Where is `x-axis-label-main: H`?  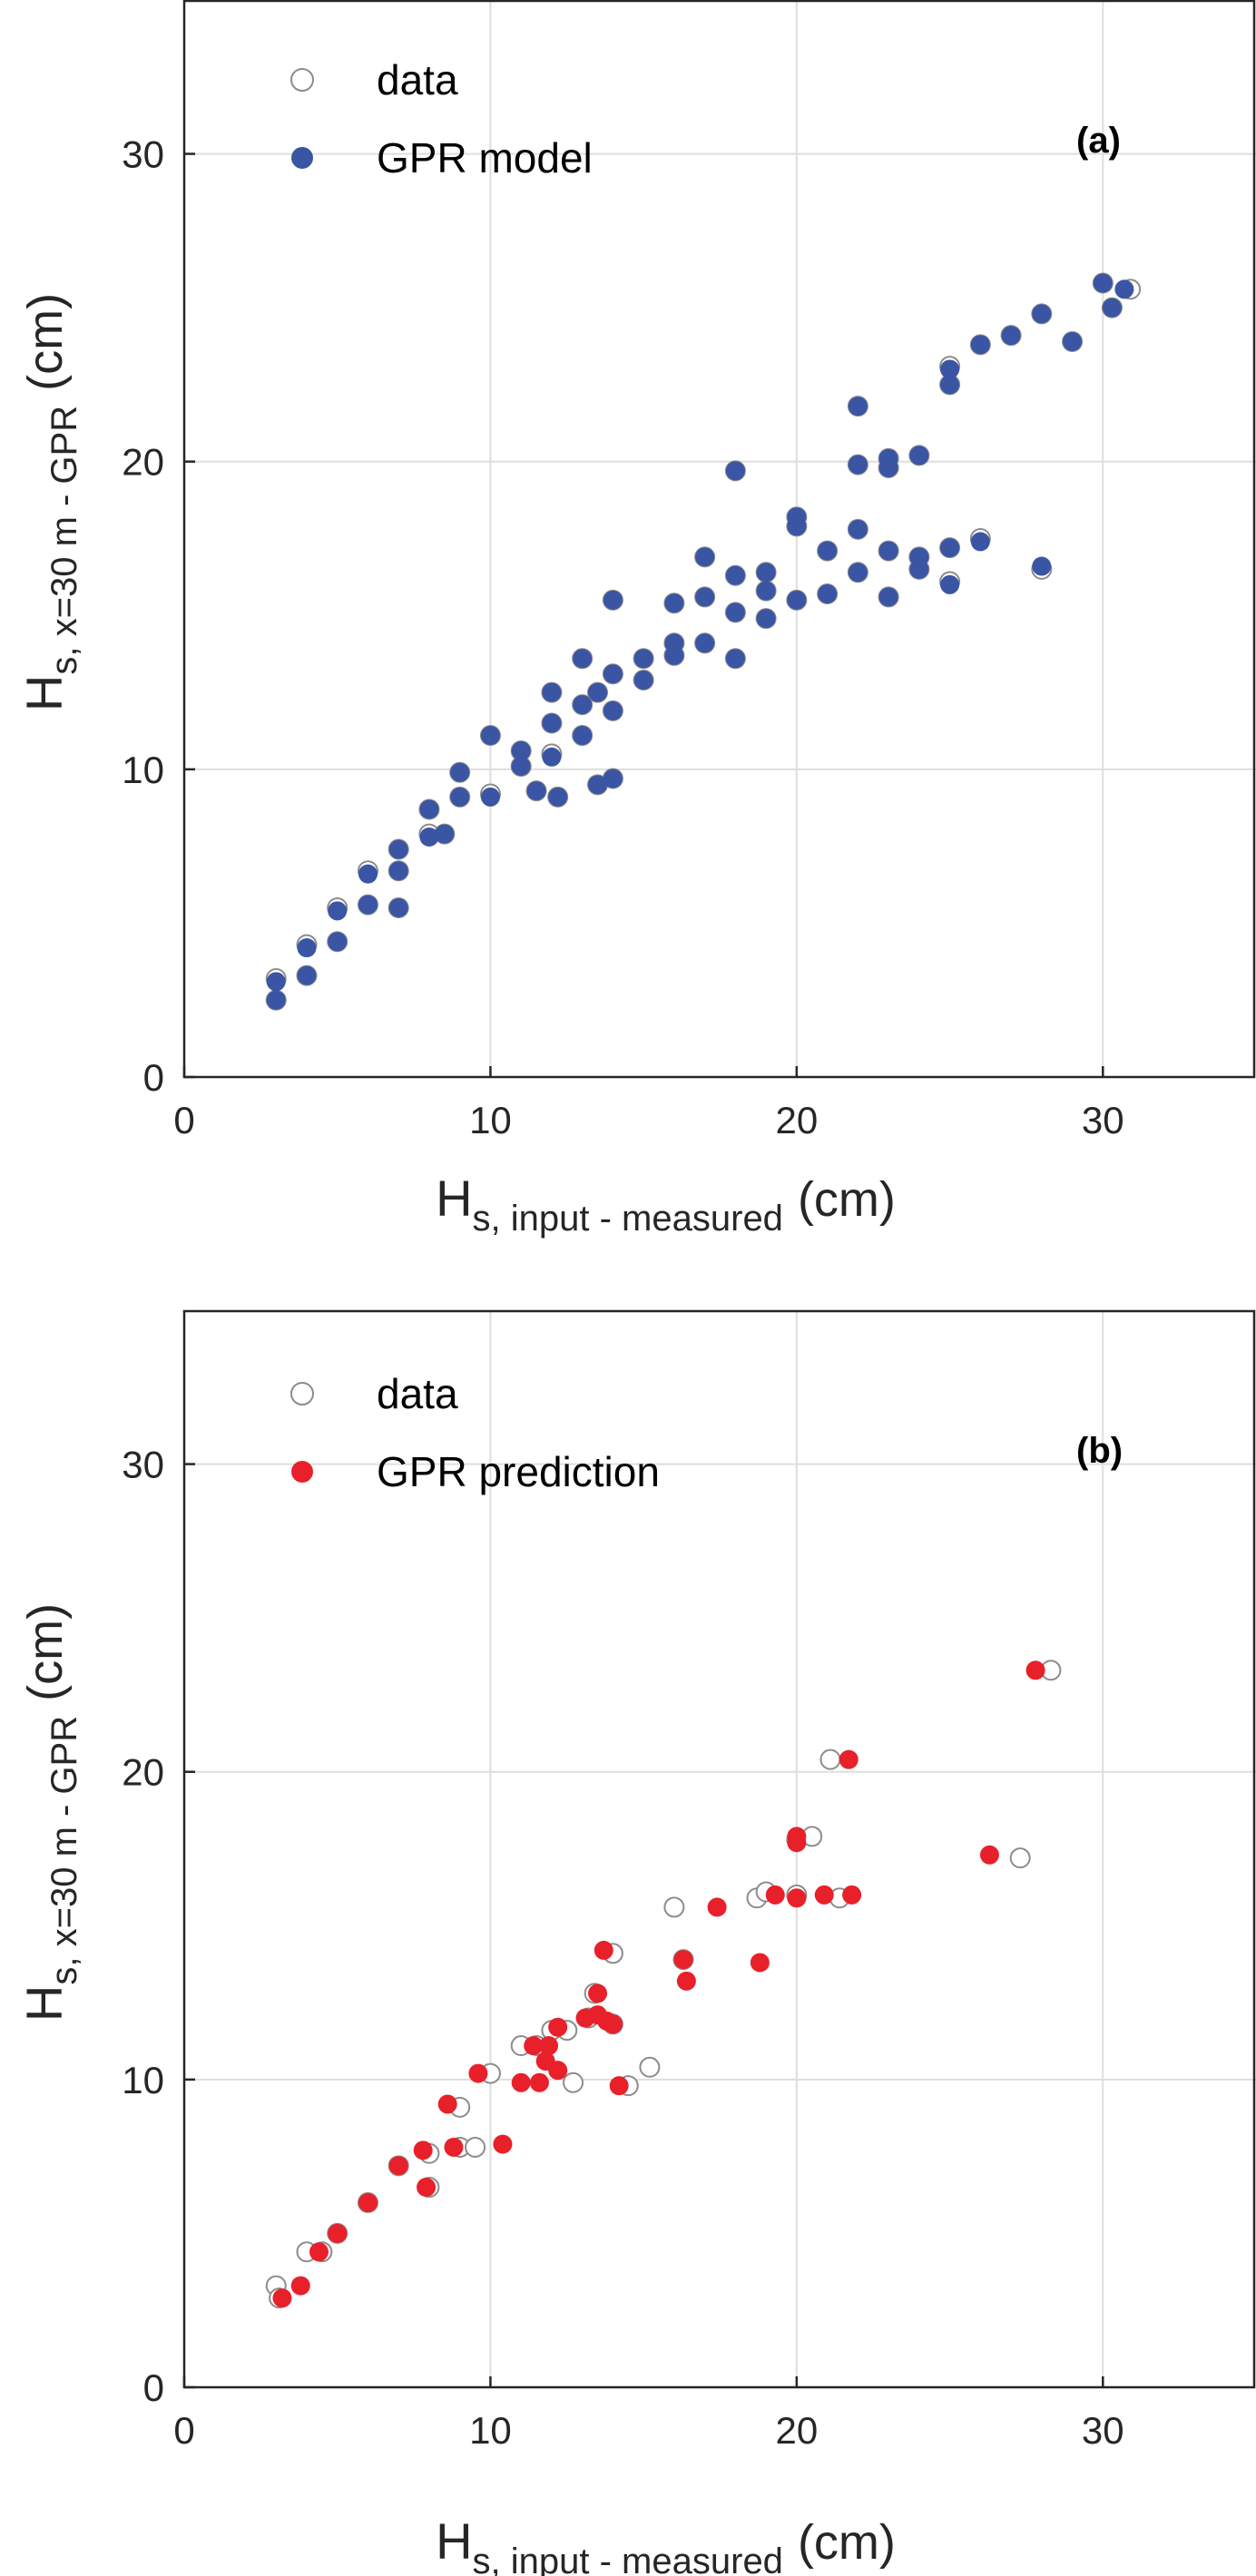 x-axis-label-main: H is located at coordinates (454, 1198).